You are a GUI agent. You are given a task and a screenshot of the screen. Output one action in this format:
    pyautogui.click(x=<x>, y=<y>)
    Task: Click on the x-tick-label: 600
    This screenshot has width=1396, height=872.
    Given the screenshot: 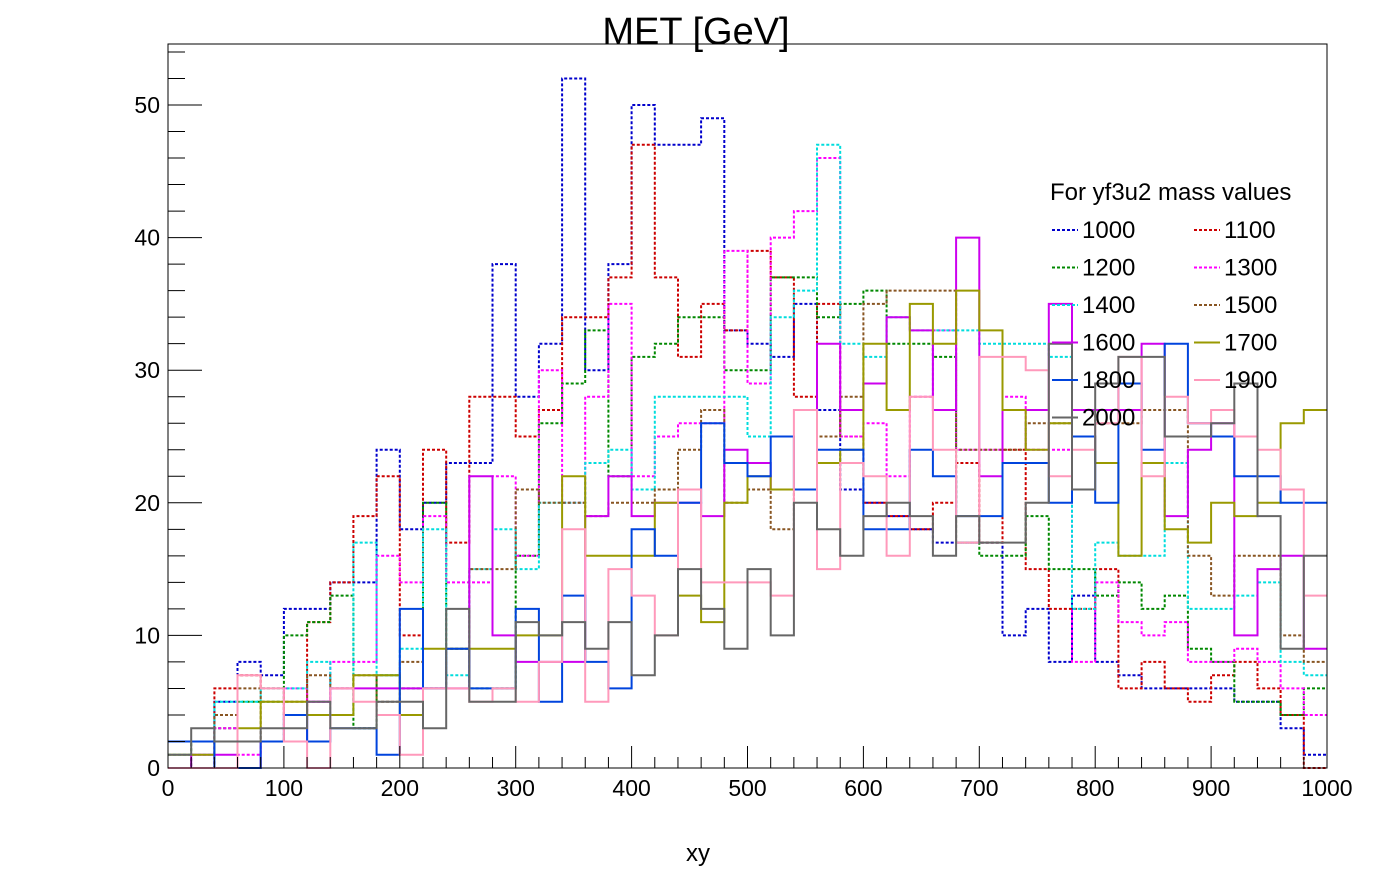 What is the action you would take?
    pyautogui.click(x=863, y=788)
    